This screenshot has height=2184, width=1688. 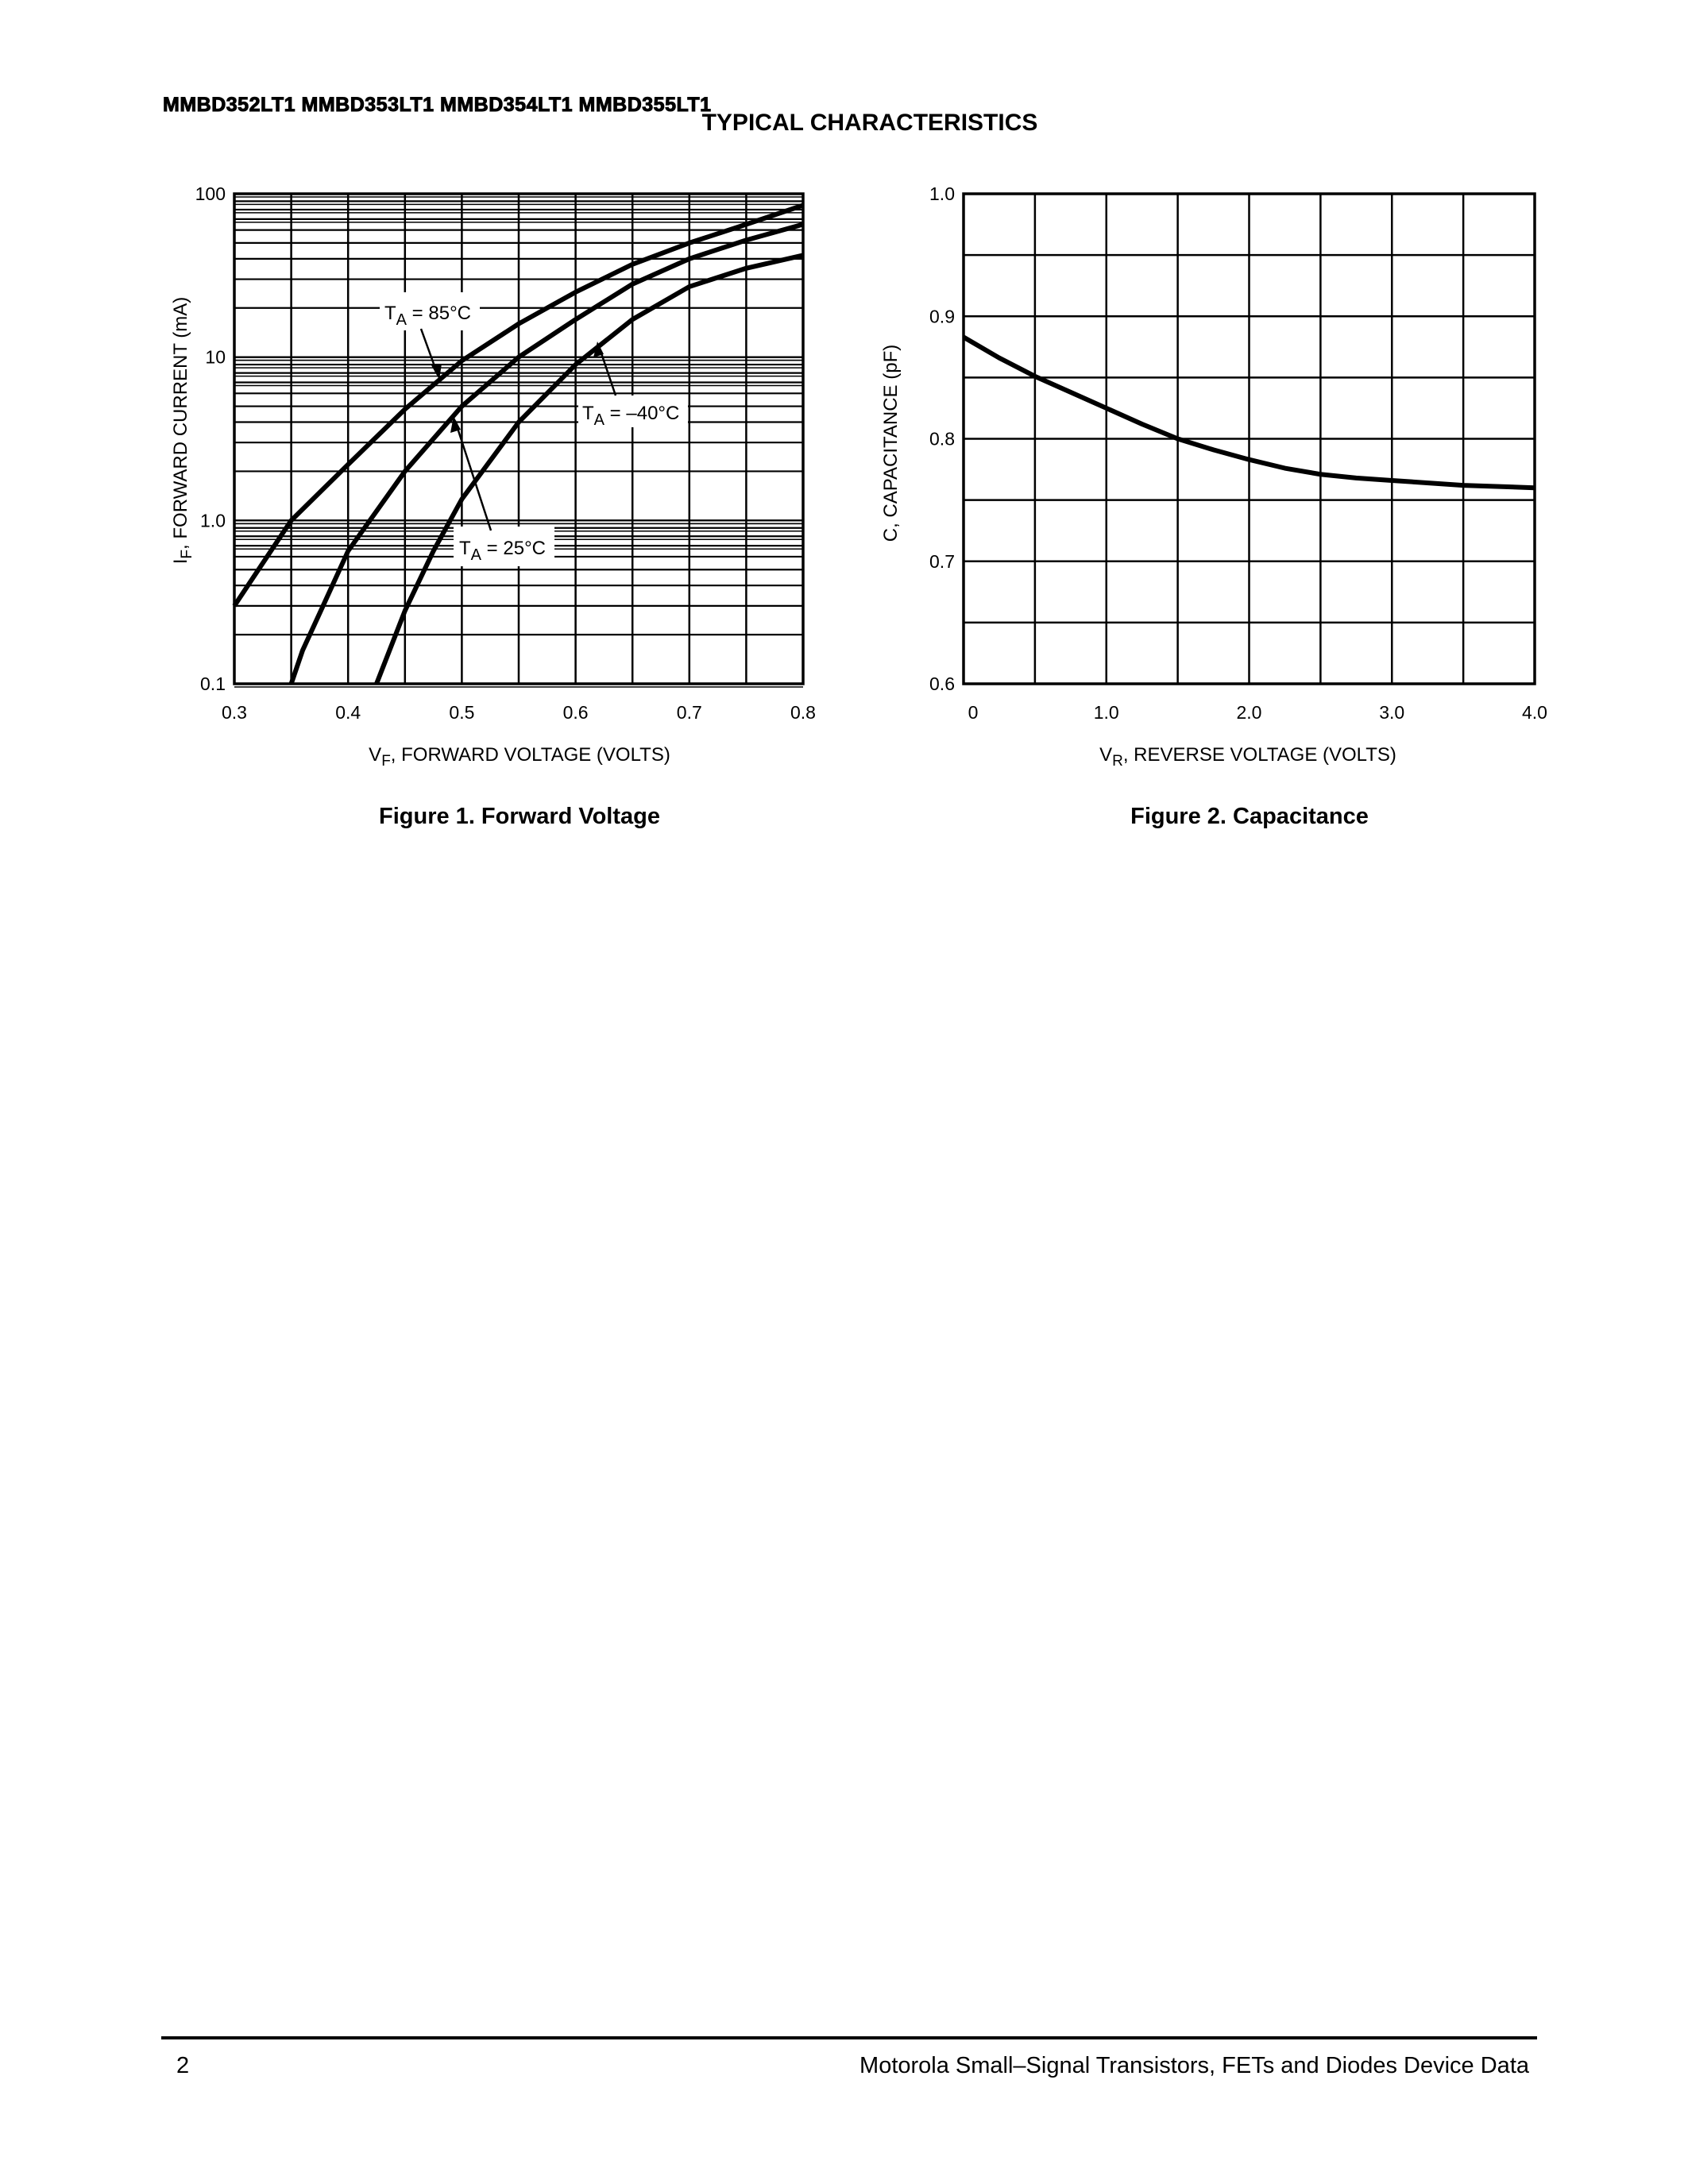 What do you see at coordinates (430, 336) in the screenshot?
I see `label-85c: TA = 85°C` at bounding box center [430, 336].